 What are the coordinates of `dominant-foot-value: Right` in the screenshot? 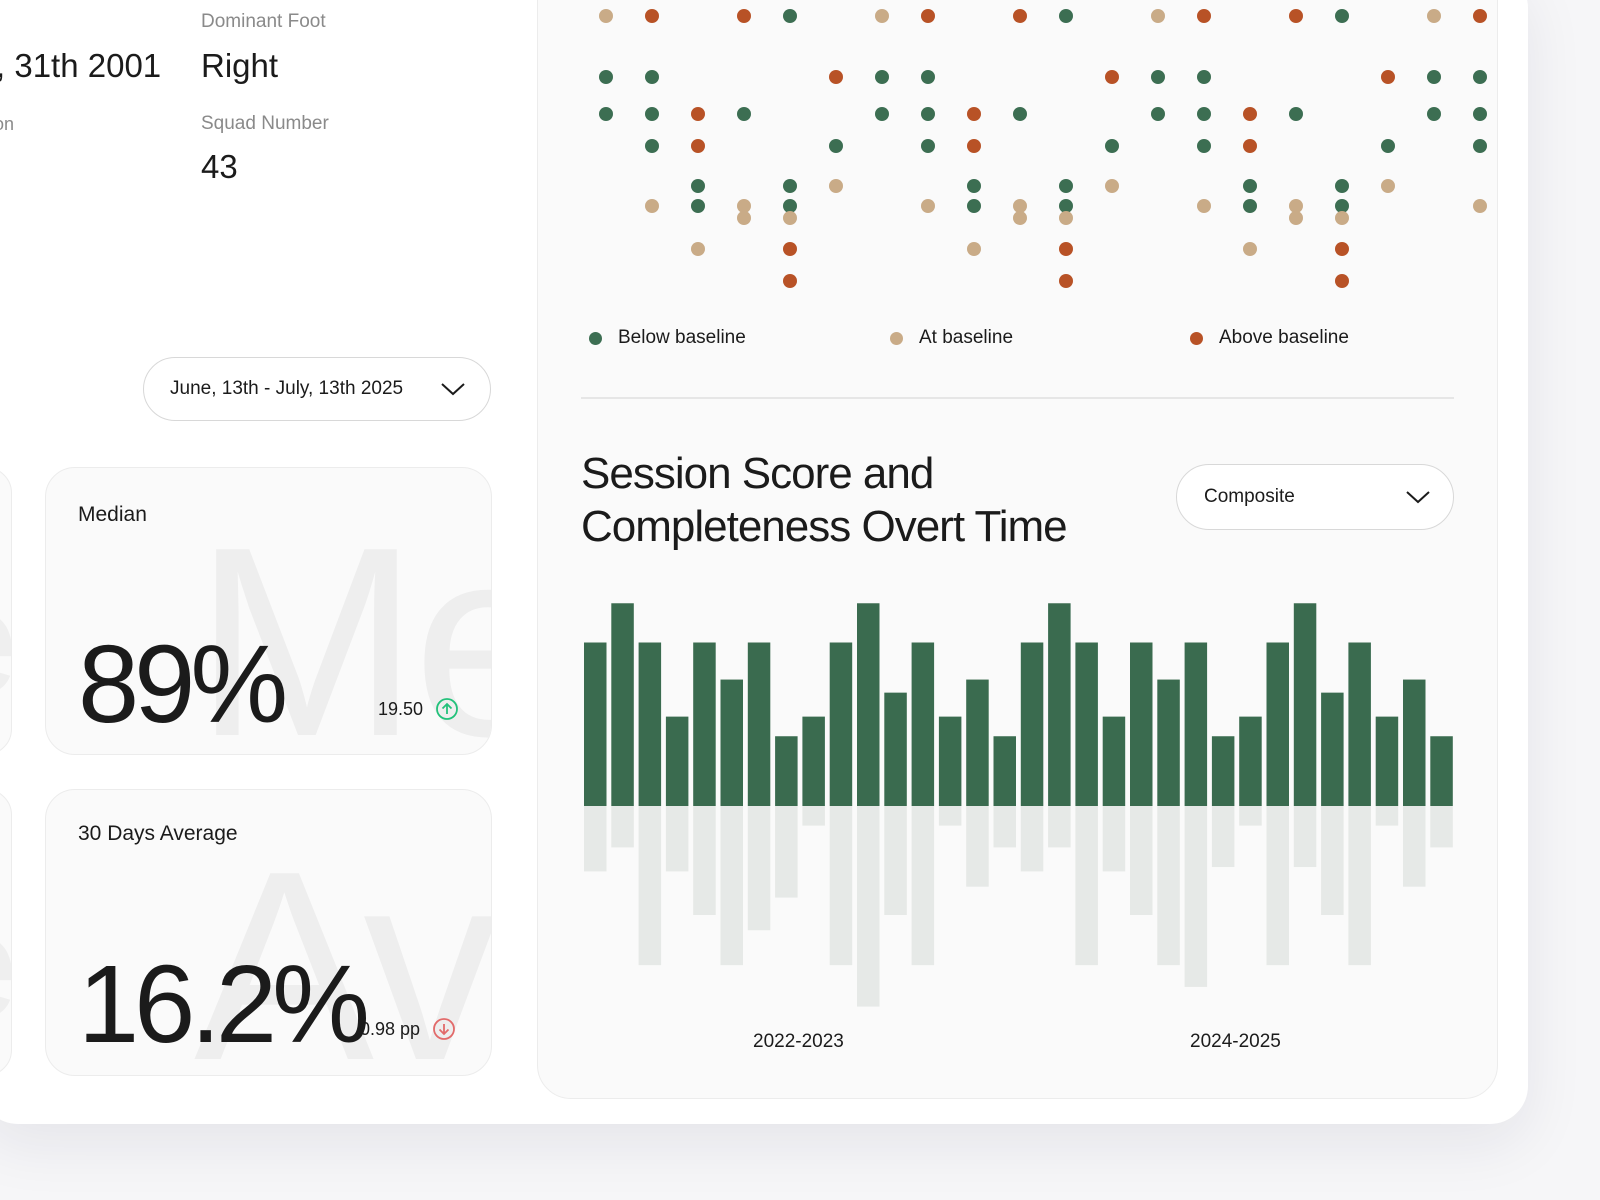 It's located at (240, 65).